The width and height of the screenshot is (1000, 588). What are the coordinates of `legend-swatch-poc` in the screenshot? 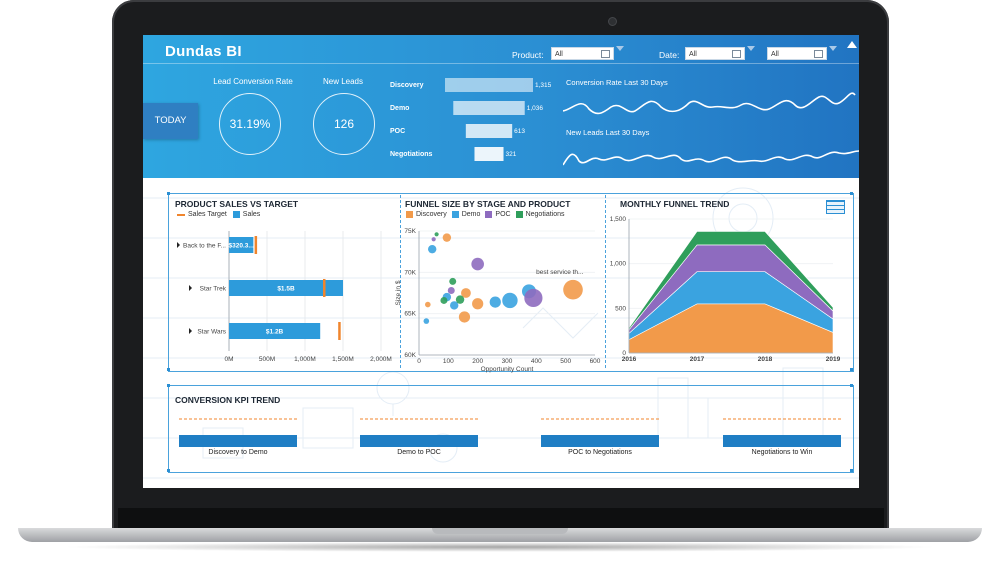 It's located at (489, 214).